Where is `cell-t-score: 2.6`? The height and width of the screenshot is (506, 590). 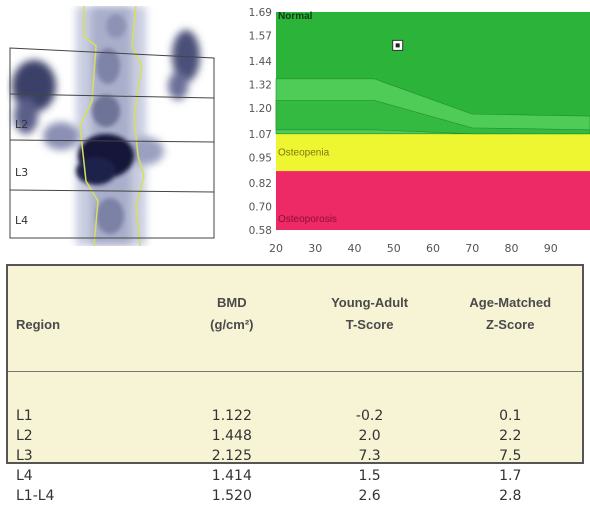
cell-t-score: 2.6 is located at coordinates (369, 496).